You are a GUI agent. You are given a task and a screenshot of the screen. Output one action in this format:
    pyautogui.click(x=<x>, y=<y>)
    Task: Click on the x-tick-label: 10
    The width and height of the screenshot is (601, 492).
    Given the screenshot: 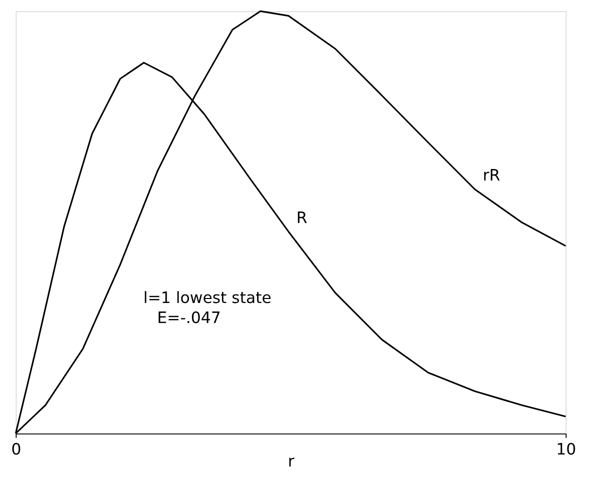 What is the action you would take?
    pyautogui.click(x=566, y=449)
    